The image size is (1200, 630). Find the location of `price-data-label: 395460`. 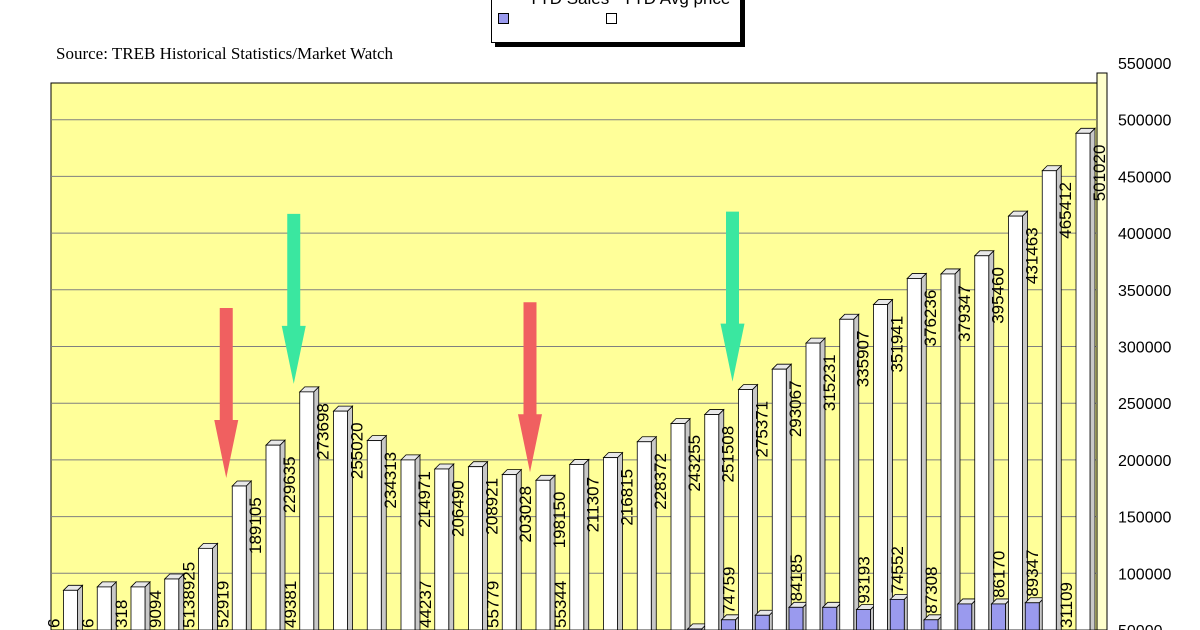

price-data-label: 395460 is located at coordinates (998, 295).